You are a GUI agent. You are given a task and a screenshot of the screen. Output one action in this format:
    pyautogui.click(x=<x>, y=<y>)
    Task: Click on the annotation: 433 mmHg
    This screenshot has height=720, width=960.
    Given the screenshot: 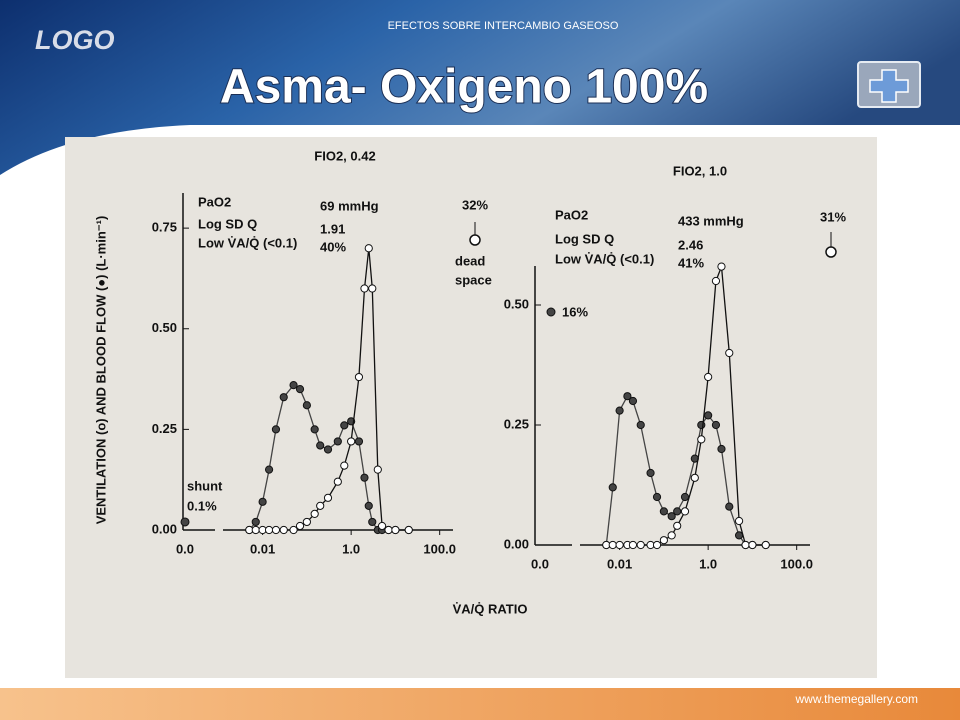 What is the action you would take?
    pyautogui.click(x=711, y=220)
    